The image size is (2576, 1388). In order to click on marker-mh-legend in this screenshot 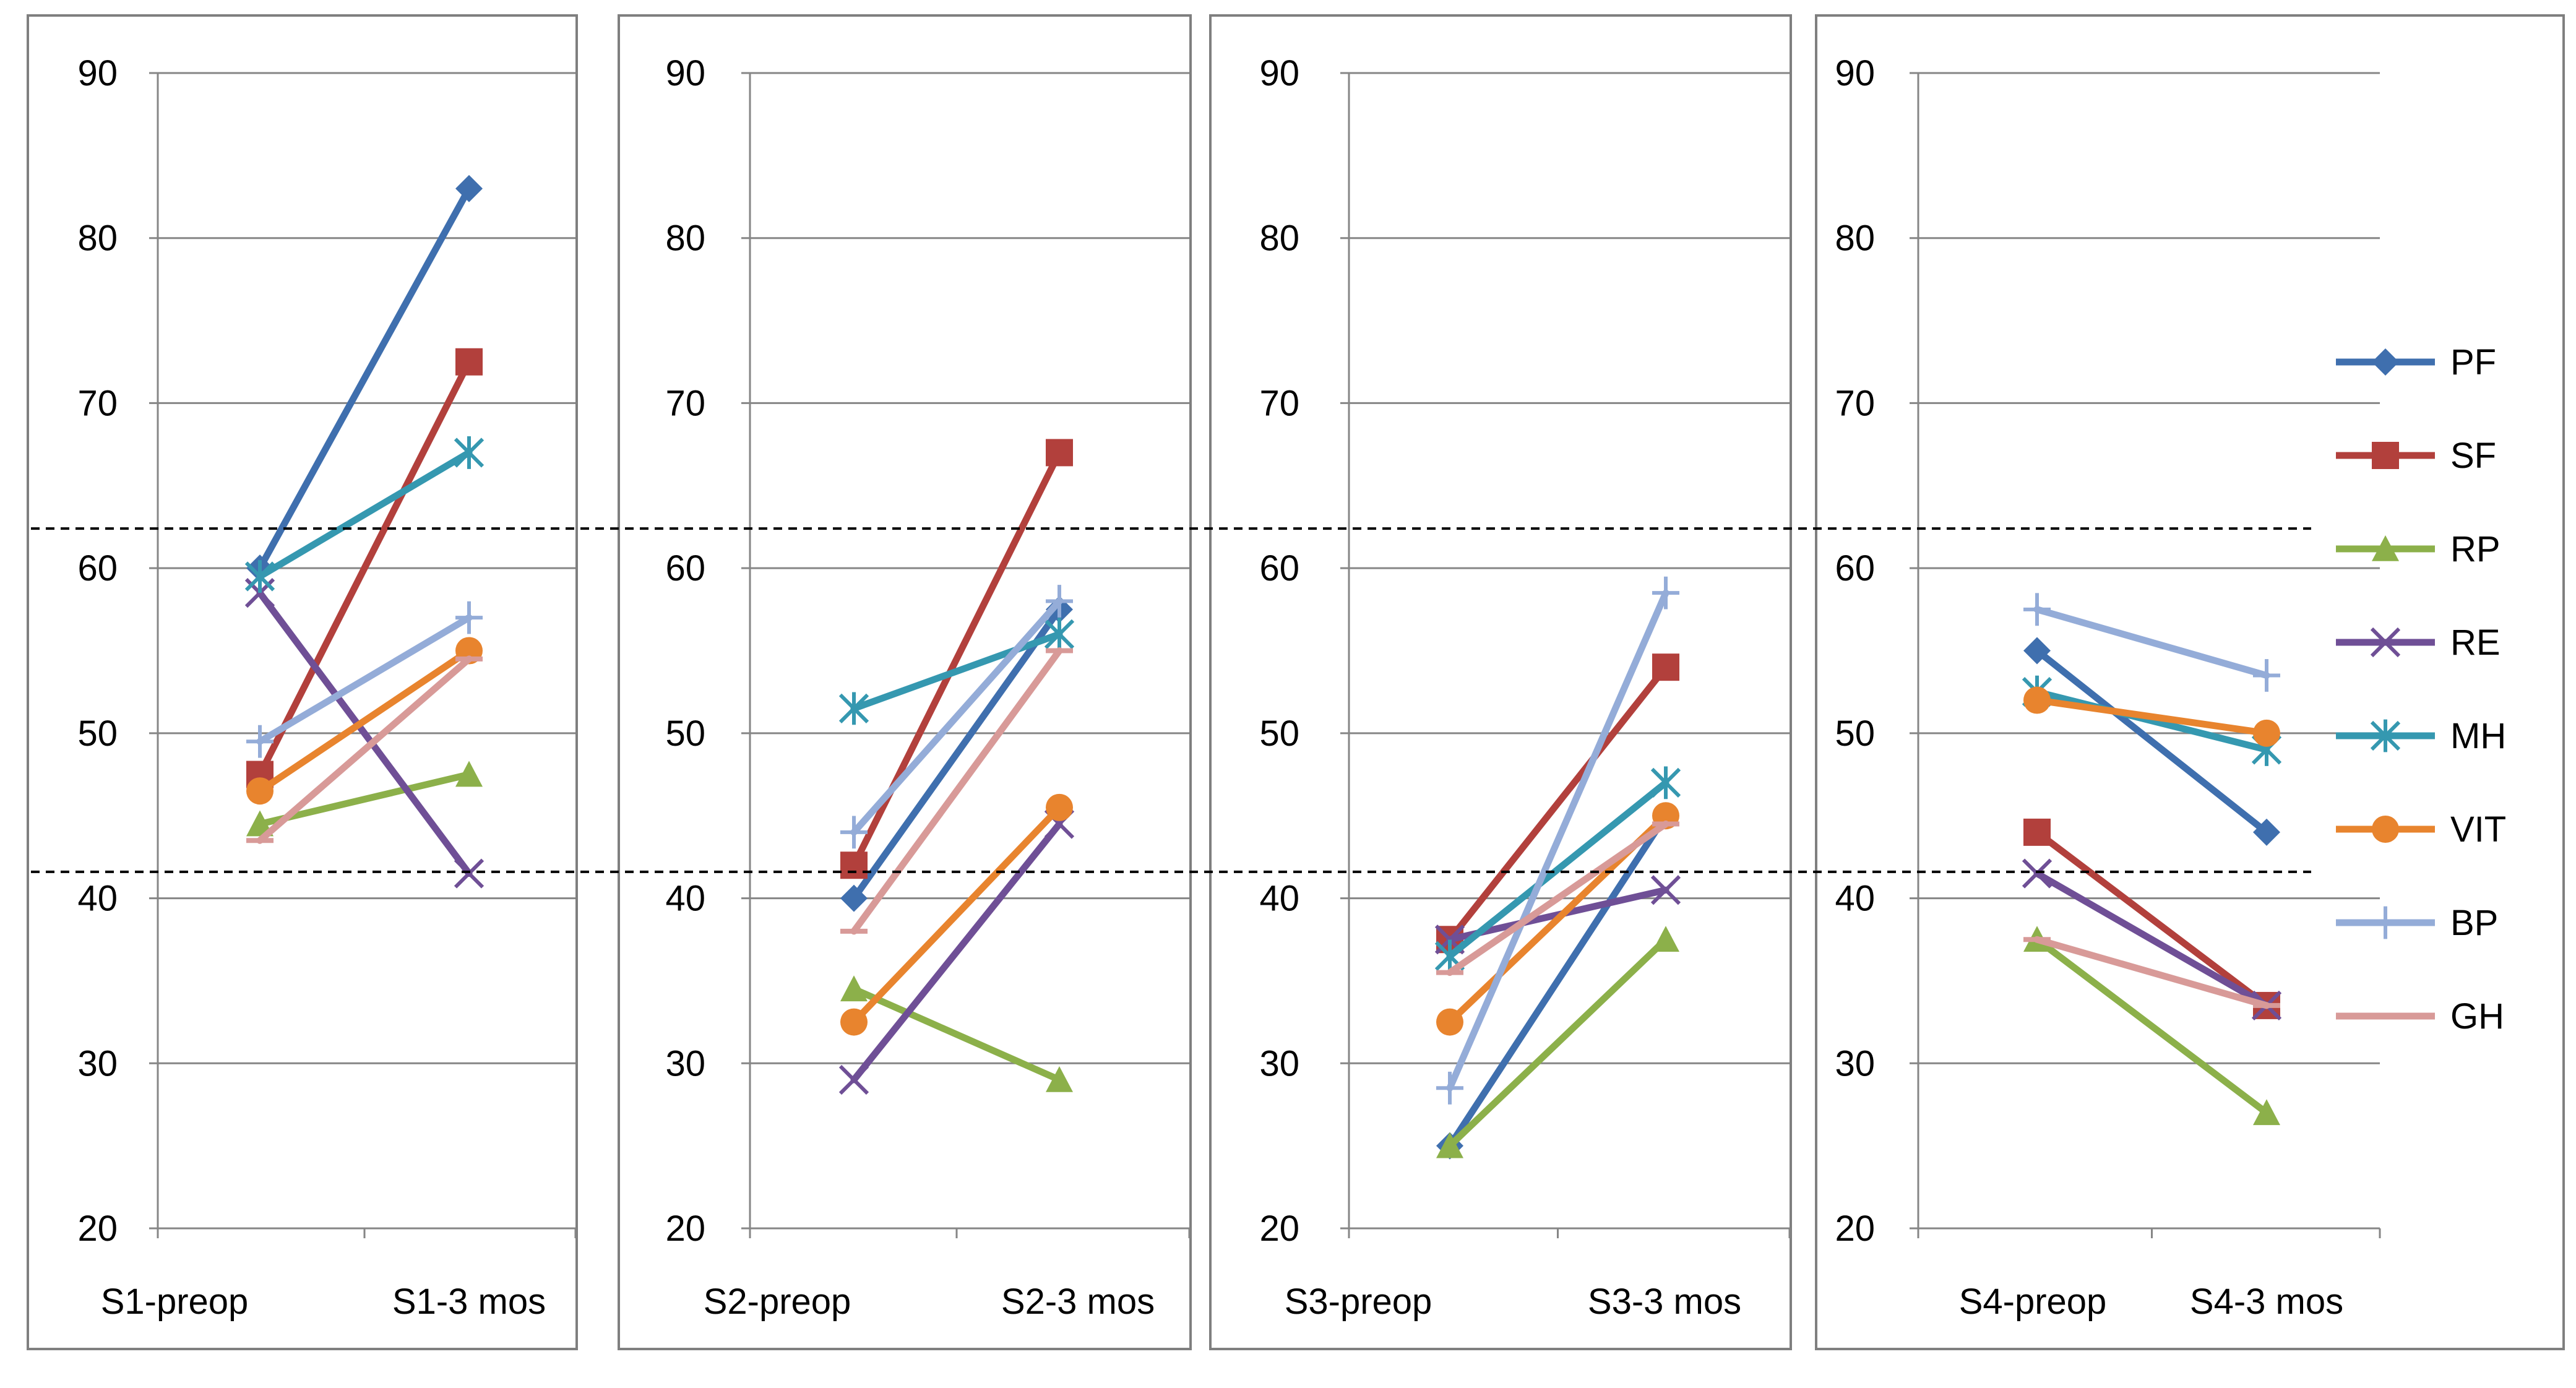, I will do `click(2385, 735)`.